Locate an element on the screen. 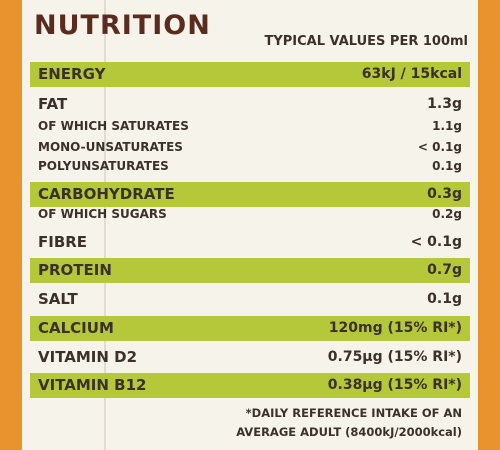 The image size is (500, 450). footnote: AVERAGE ADULT (8400kJ/2000kcal) is located at coordinates (349, 432).